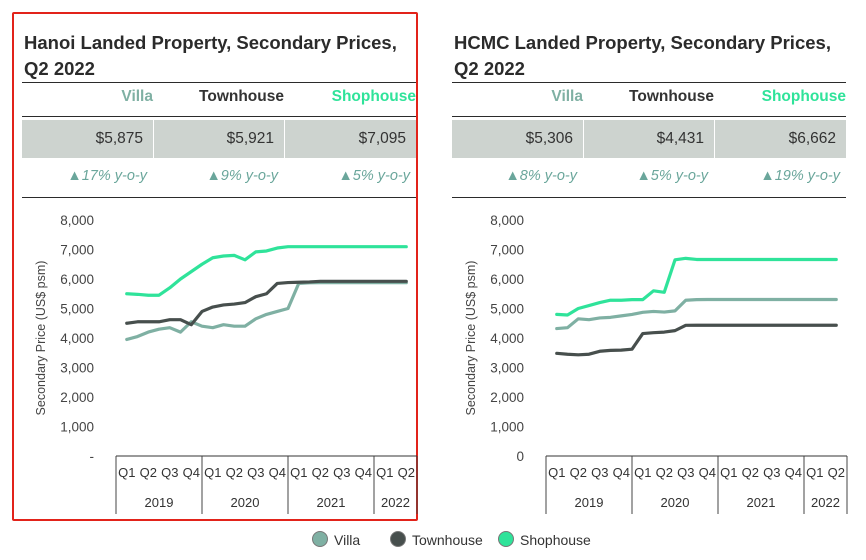 This screenshot has height=560, width=866. I want to click on y-tick-label: 4,000, so click(507, 338).